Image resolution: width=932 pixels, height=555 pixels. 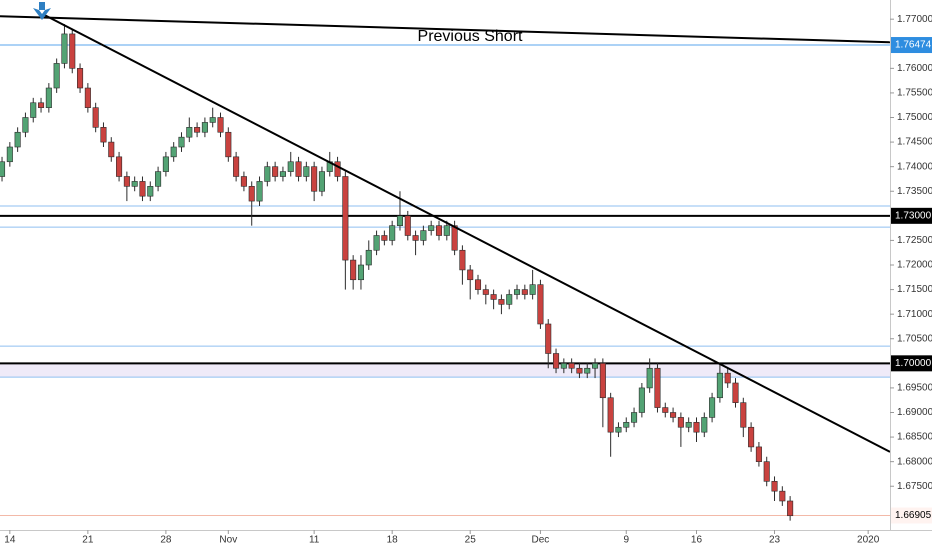 What do you see at coordinates (914, 166) in the screenshot?
I see `y-tick-label: 1.74000` at bounding box center [914, 166].